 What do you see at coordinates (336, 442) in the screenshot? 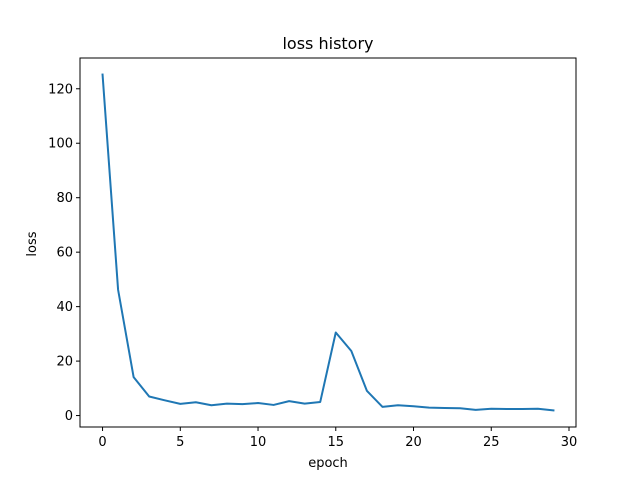
I see `x-tick-label: 15` at bounding box center [336, 442].